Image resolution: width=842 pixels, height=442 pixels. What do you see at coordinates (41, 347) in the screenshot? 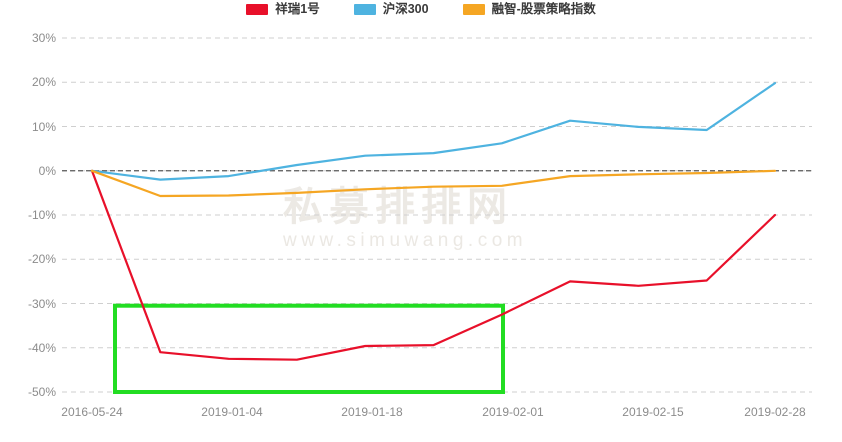
I see `y-tick-label: -40%` at bounding box center [41, 347].